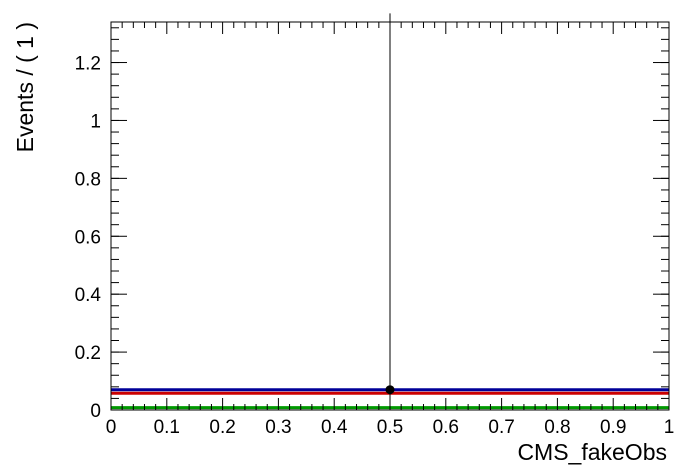 This screenshot has width=696, height=472. What do you see at coordinates (501, 427) in the screenshot?
I see `x-tick-label-7: 0.7` at bounding box center [501, 427].